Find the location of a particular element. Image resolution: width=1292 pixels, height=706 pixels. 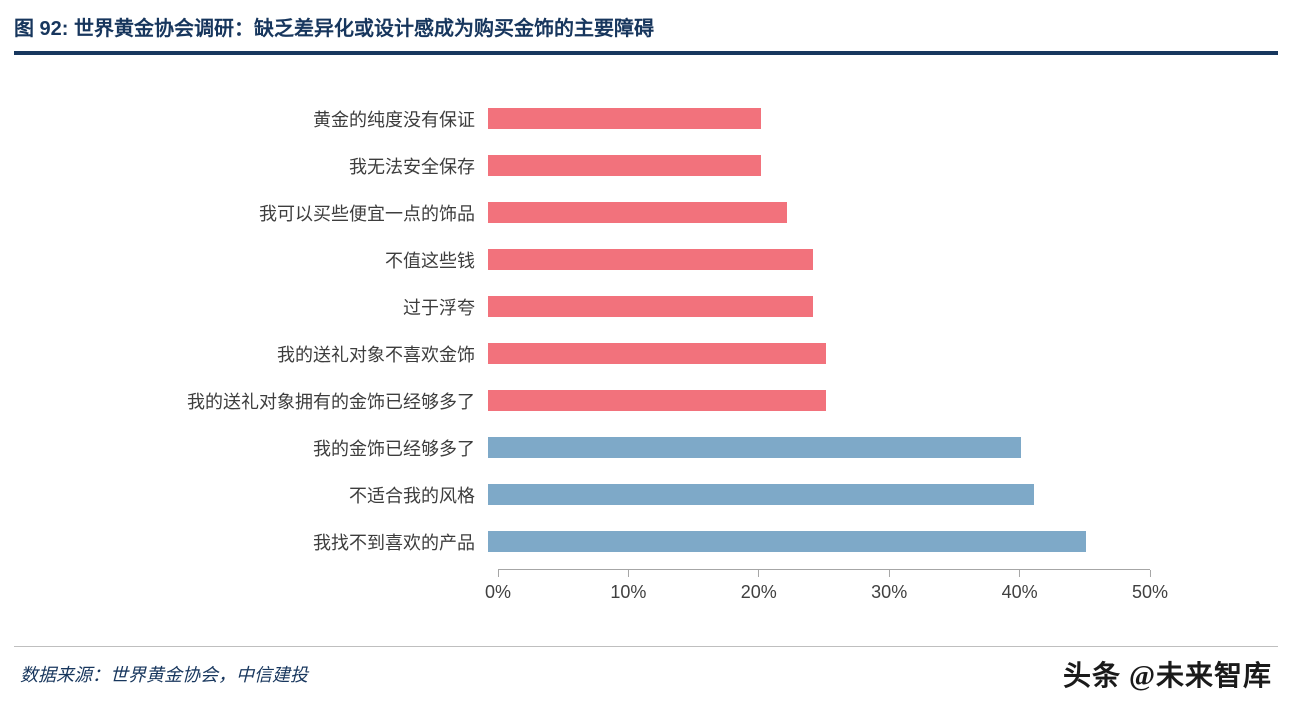

chart-row: 过于浮夸 is located at coordinates (580, 306).